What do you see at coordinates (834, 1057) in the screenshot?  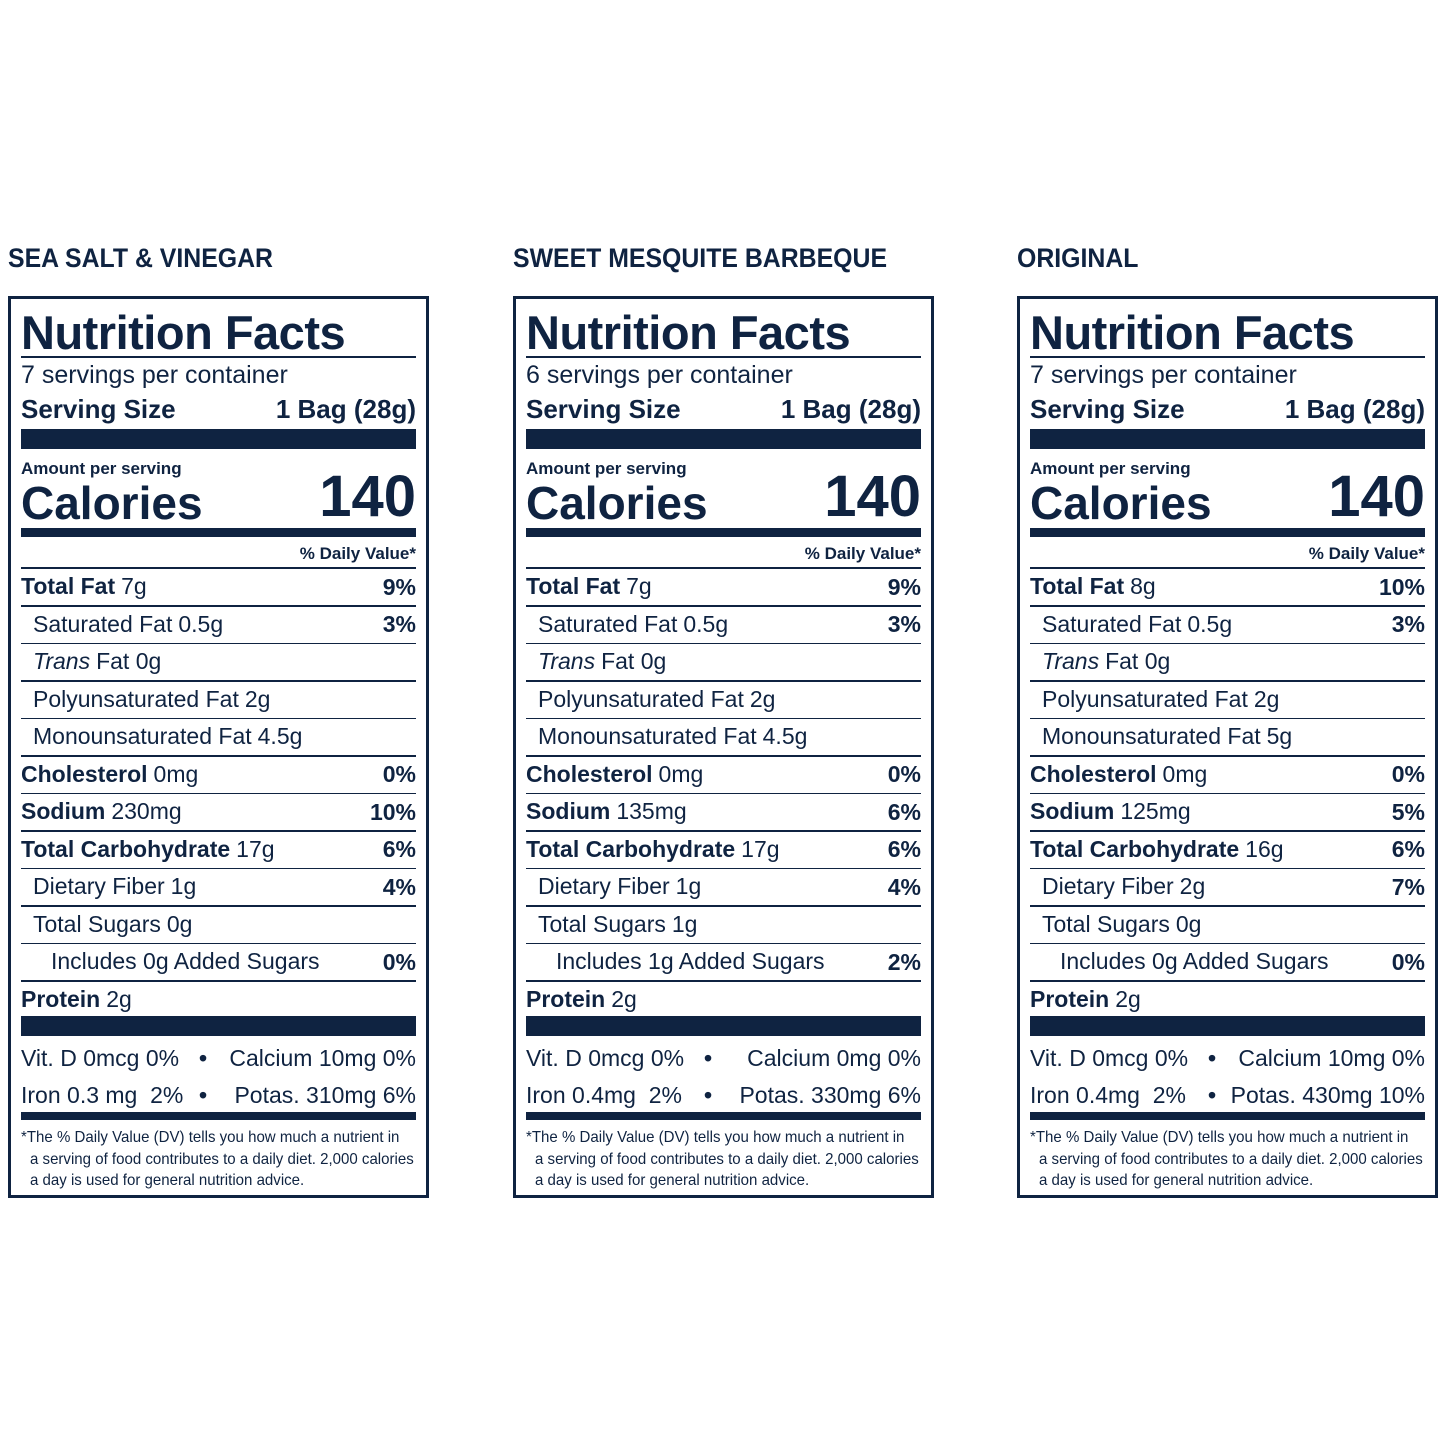 I see `mineral-right: Calcium 0mg 0%` at bounding box center [834, 1057].